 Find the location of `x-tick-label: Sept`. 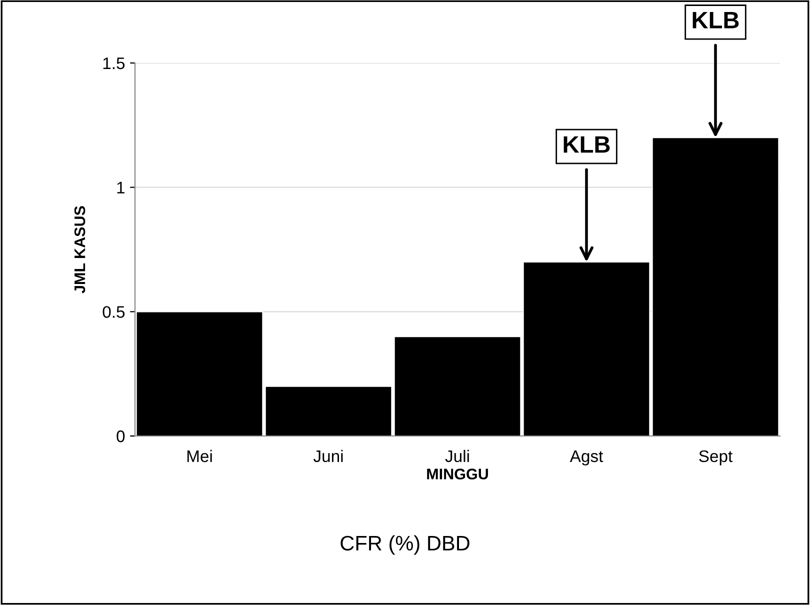

x-tick-label: Sept is located at coordinates (716, 458).